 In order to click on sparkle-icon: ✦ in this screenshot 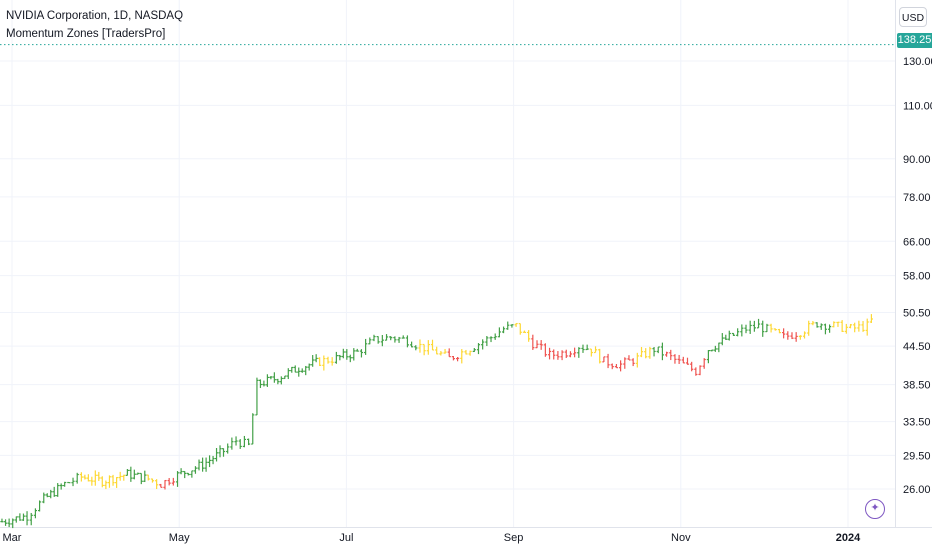, I will do `click(875, 509)`.